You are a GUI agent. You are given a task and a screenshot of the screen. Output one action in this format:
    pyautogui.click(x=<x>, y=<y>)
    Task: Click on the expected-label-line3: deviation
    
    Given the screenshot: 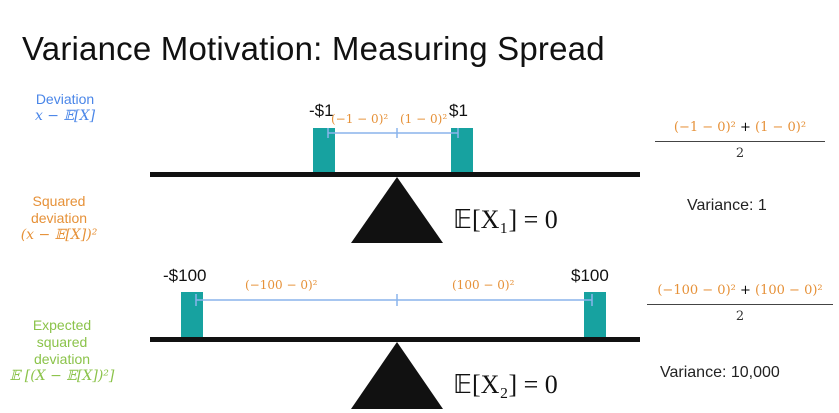 What is the action you would take?
    pyautogui.click(x=62, y=359)
    